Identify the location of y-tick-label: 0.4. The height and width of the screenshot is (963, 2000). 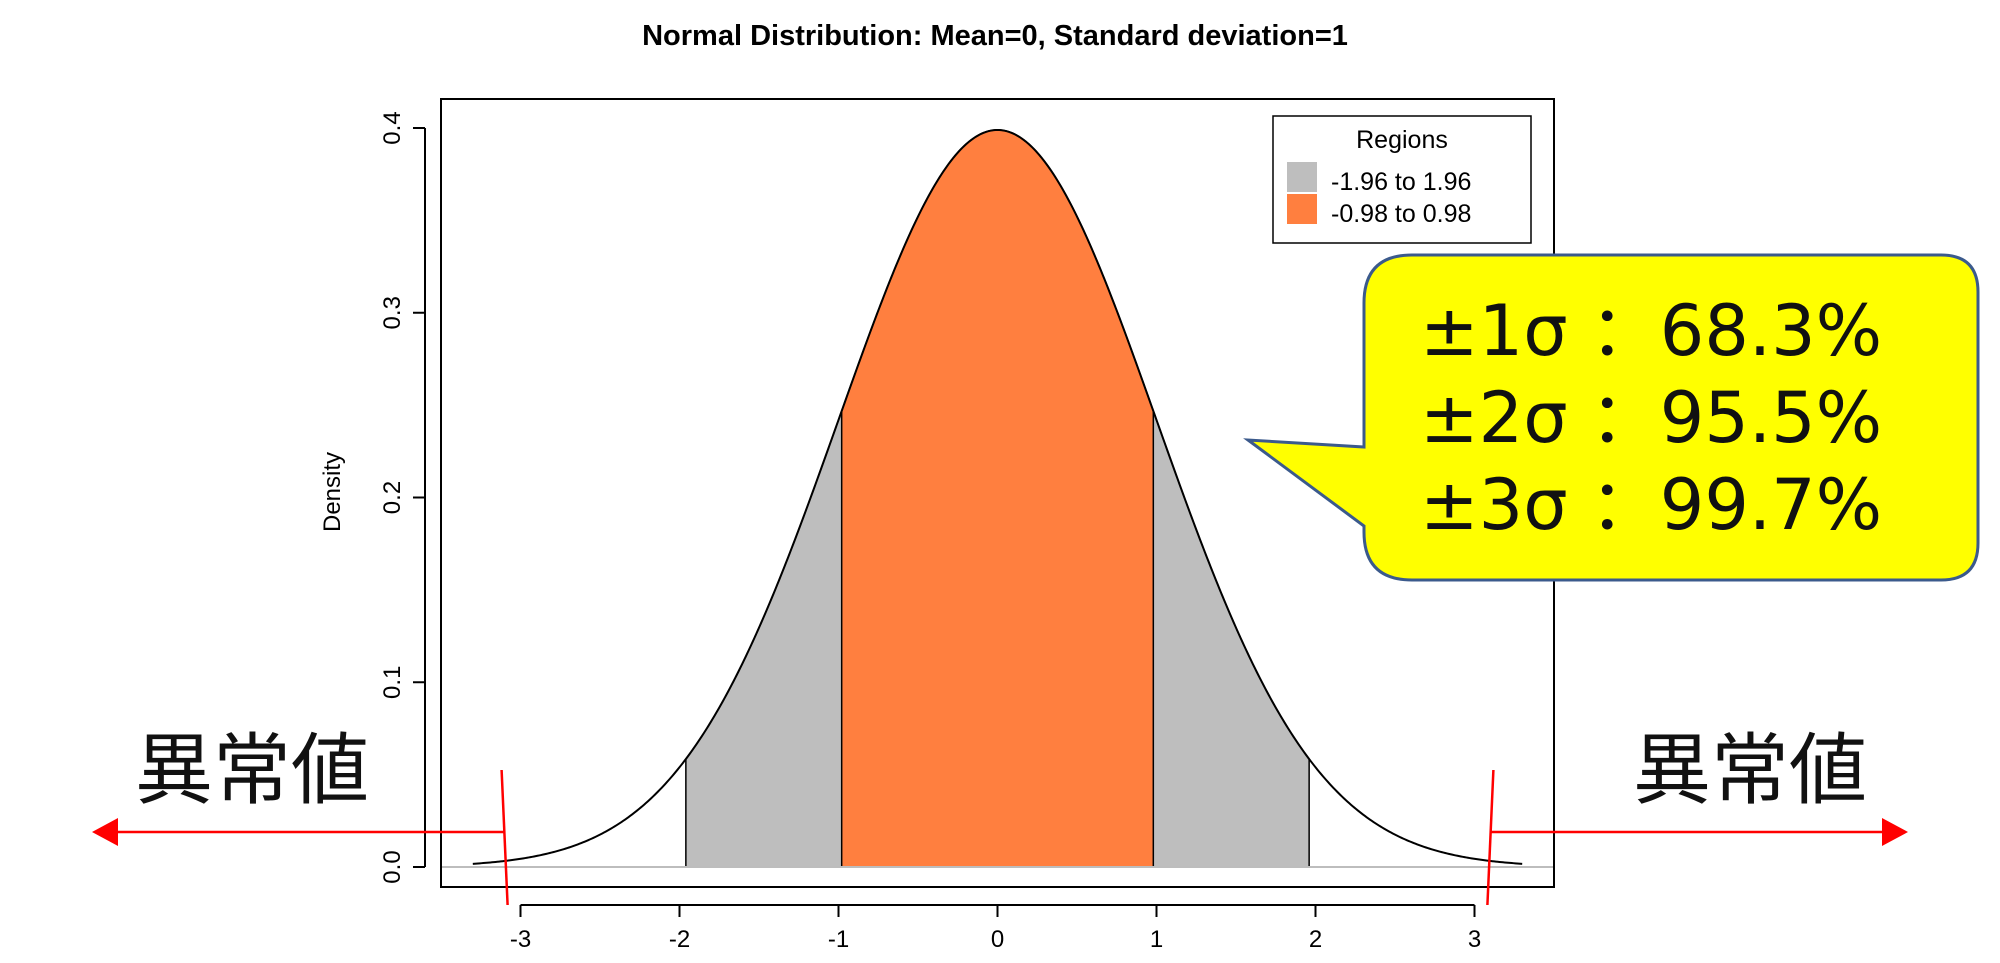
(392, 127).